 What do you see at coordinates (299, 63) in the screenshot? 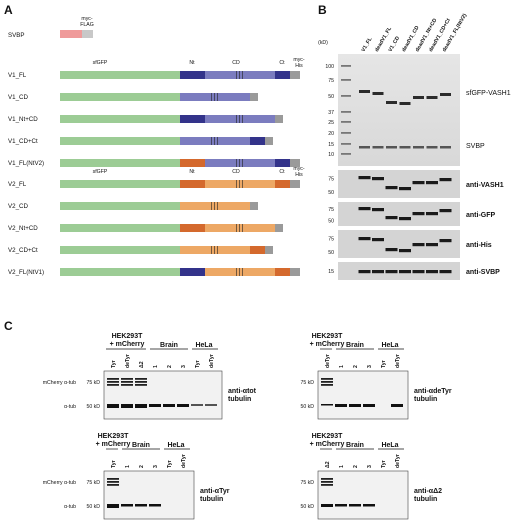
I see `header-tag: myc-His` at bounding box center [299, 63].